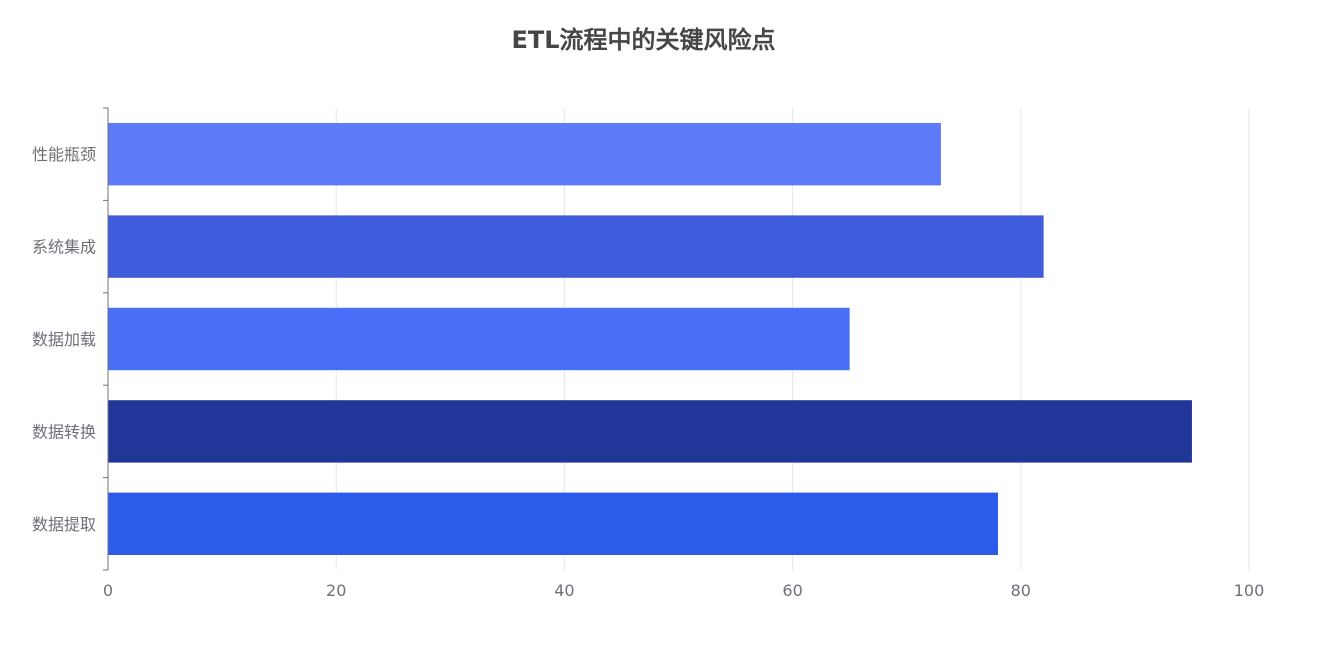 This screenshot has width=1317, height=650. I want to click on chart-title: ETL流程中的关键风险点, so click(643, 40).